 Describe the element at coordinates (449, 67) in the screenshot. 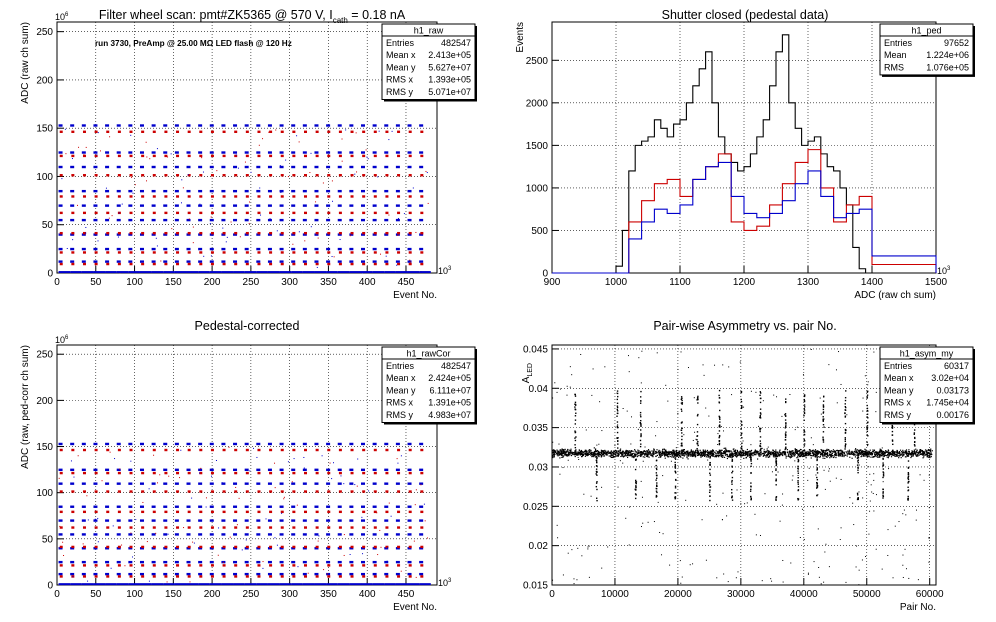

I see `stats-row-value: 5.627e+07` at that location.